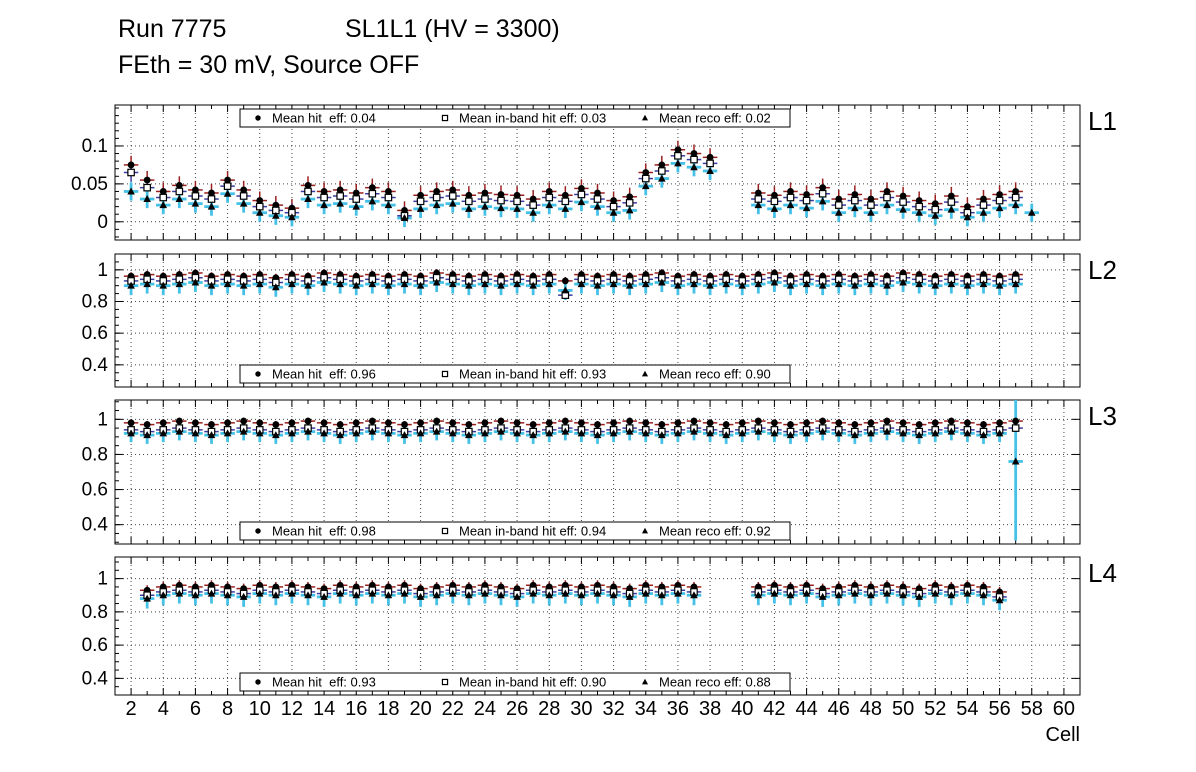 The width and height of the screenshot is (1196, 772). What do you see at coordinates (532, 118) in the screenshot?
I see `legend-label: Mean in-band hit eff: 0.03` at bounding box center [532, 118].